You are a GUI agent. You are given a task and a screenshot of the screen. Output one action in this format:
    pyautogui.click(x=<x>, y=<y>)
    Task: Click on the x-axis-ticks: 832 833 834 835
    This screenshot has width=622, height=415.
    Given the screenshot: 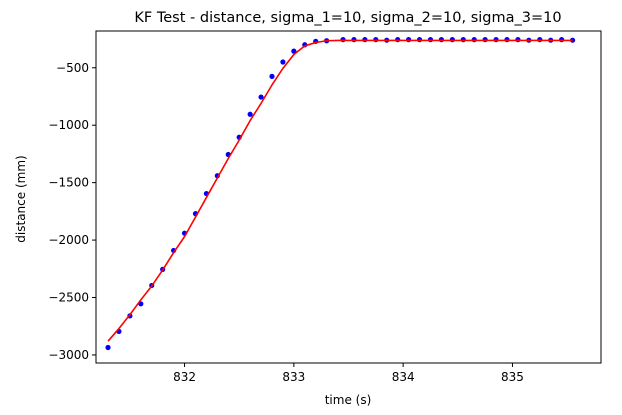 What is the action you would take?
    pyautogui.click(x=348, y=373)
    